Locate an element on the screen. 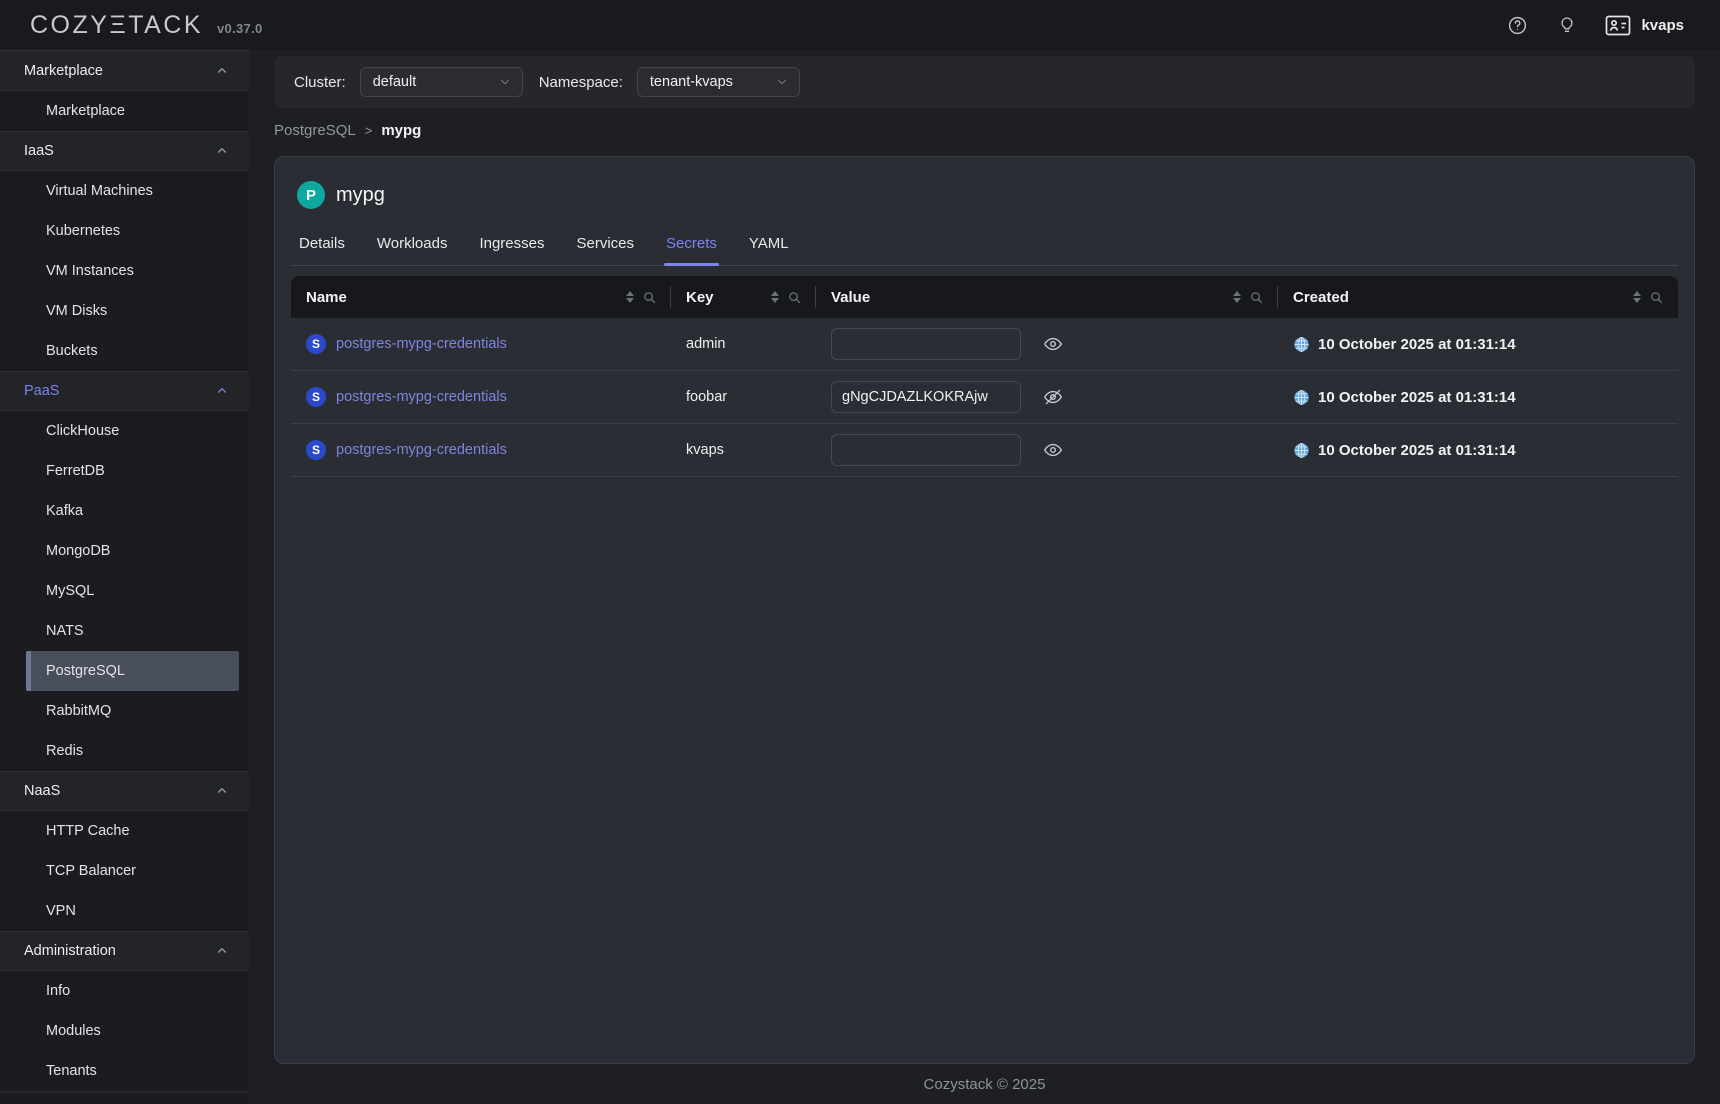 The width and height of the screenshot is (1720, 1104). sidebar-item-rabbitmq: RabbitMQ is located at coordinates (79, 711).